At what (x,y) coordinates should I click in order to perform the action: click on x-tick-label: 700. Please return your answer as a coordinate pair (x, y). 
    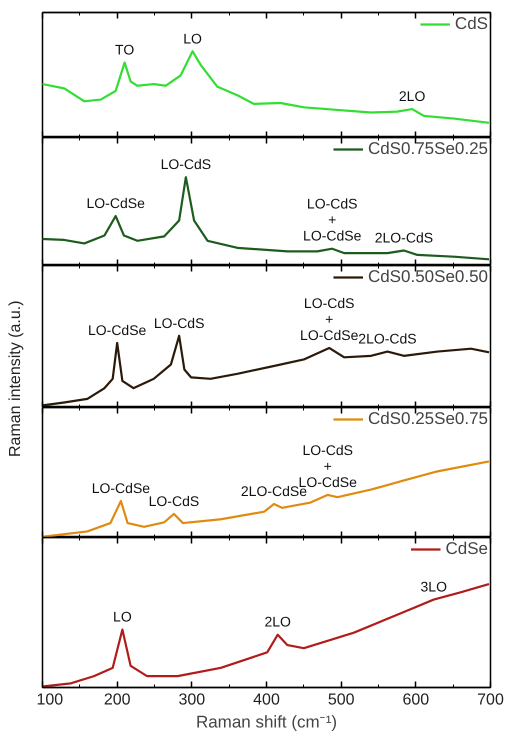
    Looking at the image, I should click on (490, 700).